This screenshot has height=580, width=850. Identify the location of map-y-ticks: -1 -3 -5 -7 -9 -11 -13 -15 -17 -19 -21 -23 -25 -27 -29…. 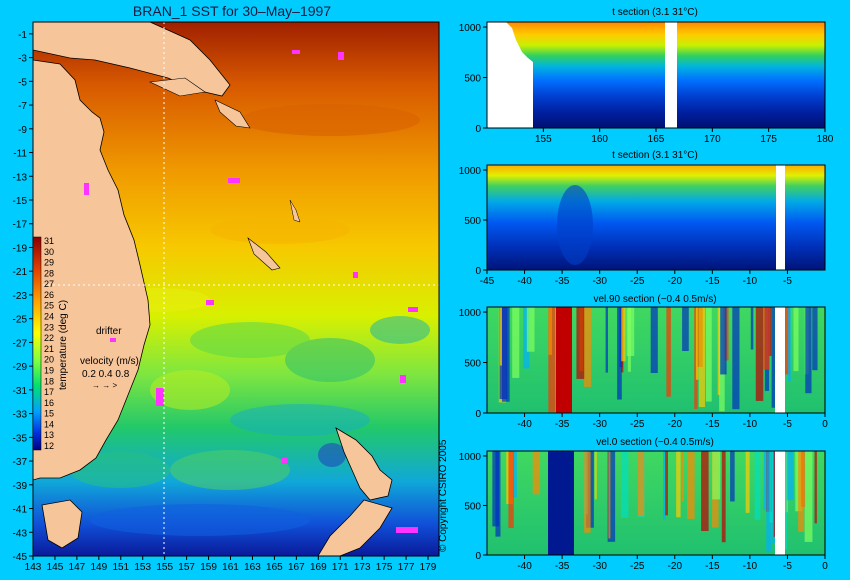
(23, 296).